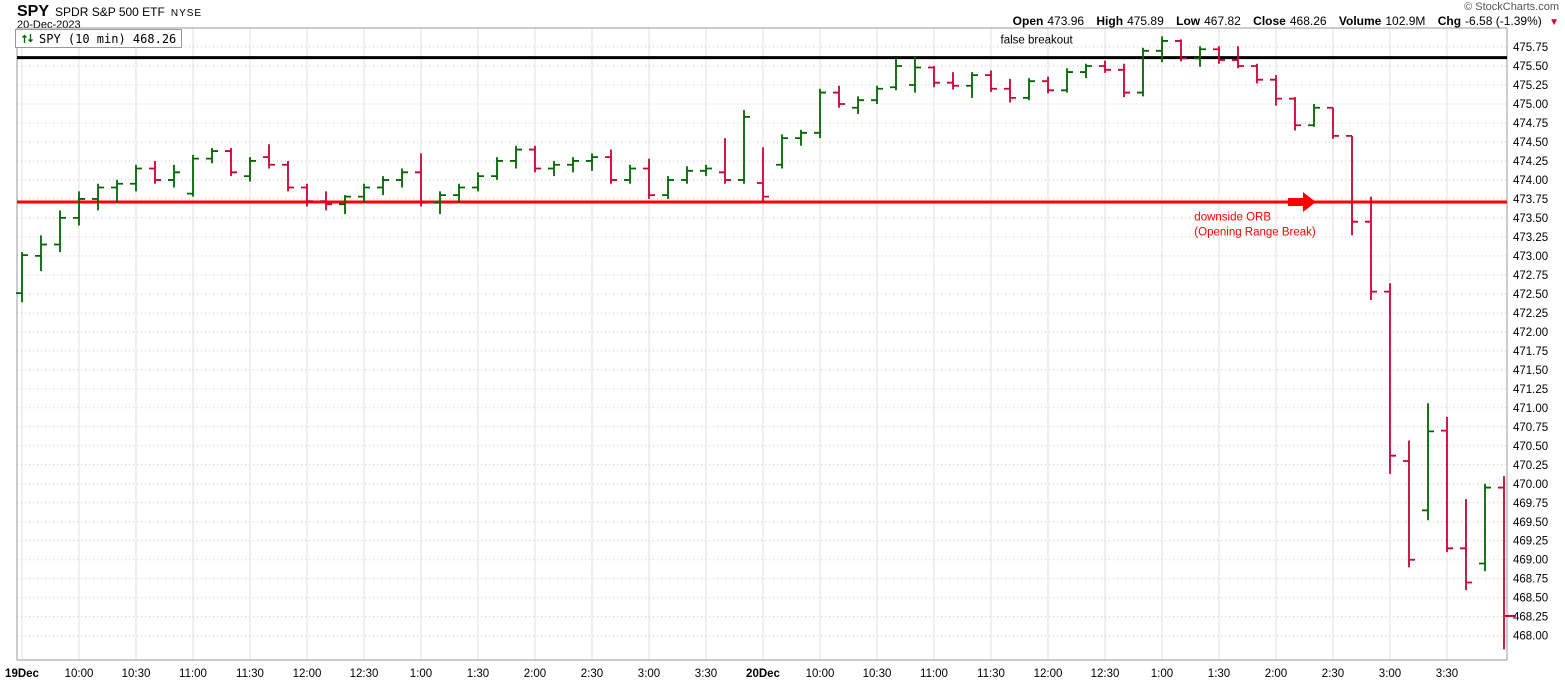 The width and height of the screenshot is (1565, 681). What do you see at coordinates (1255, 233) in the screenshot?
I see `chart-annotation: (Opening Range Break)` at bounding box center [1255, 233].